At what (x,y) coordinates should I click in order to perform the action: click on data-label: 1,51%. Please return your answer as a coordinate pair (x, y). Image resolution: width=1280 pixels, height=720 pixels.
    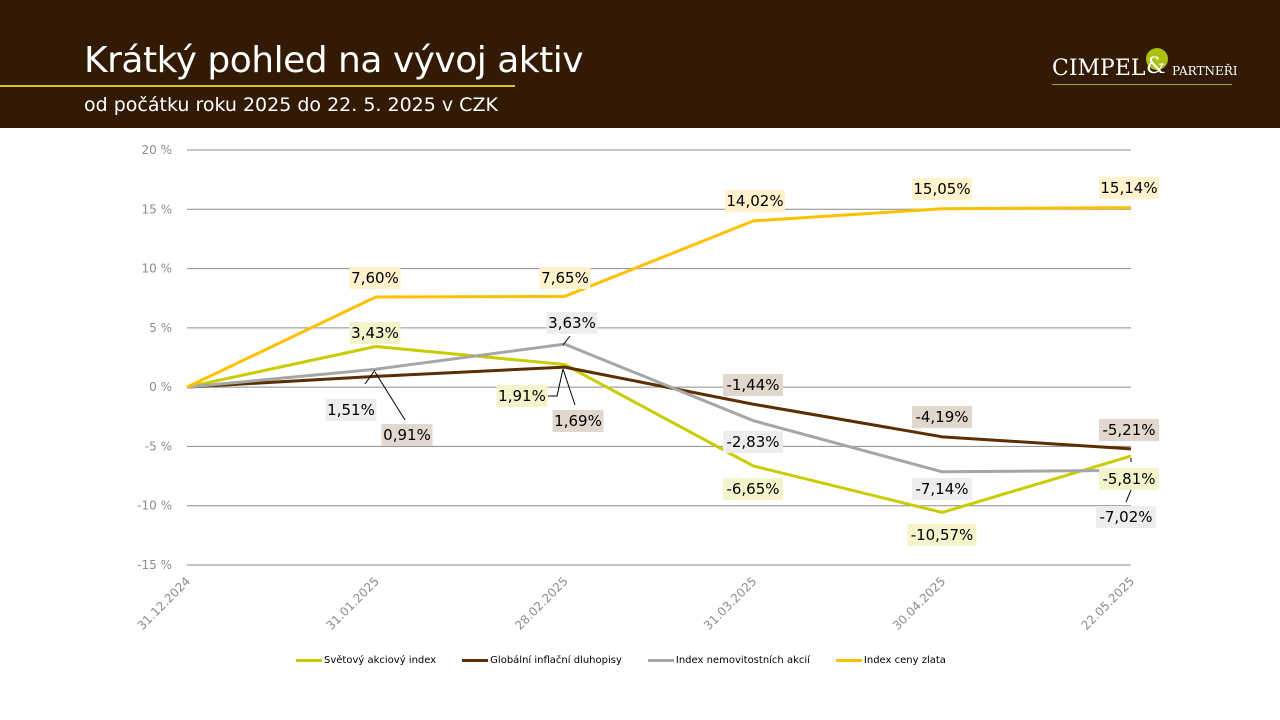
    Looking at the image, I should click on (351, 410).